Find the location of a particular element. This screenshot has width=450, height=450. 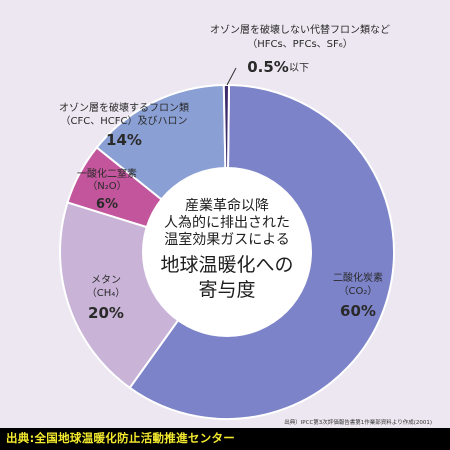

source-bar is located at coordinates (225, 439).